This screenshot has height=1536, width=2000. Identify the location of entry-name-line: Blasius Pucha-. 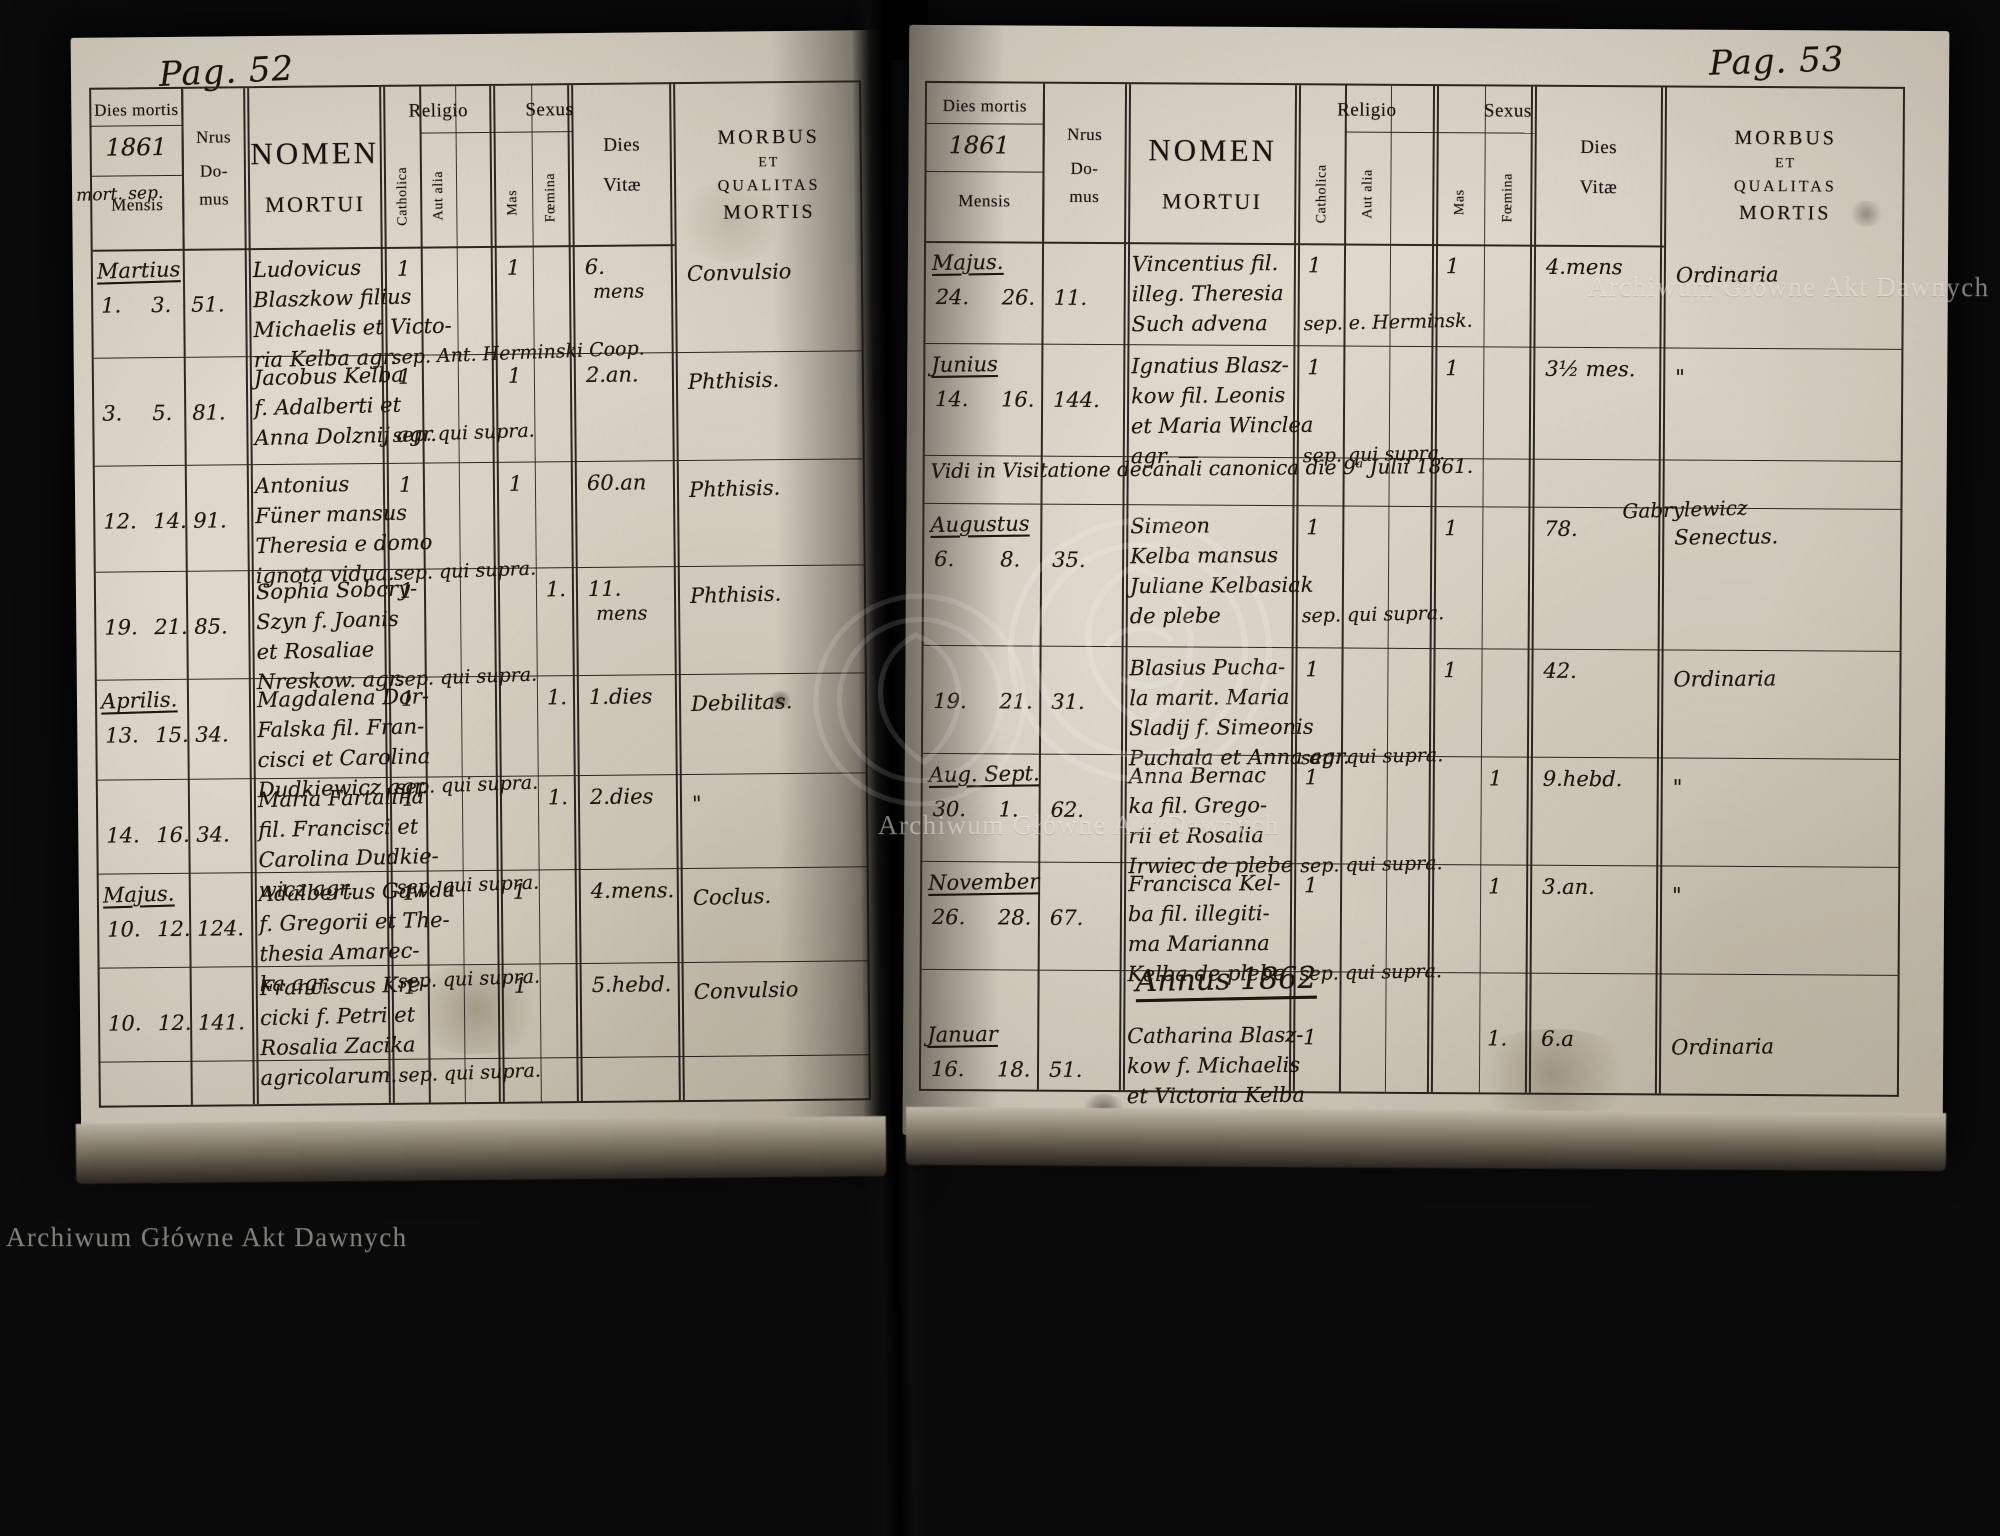
(1207, 667).